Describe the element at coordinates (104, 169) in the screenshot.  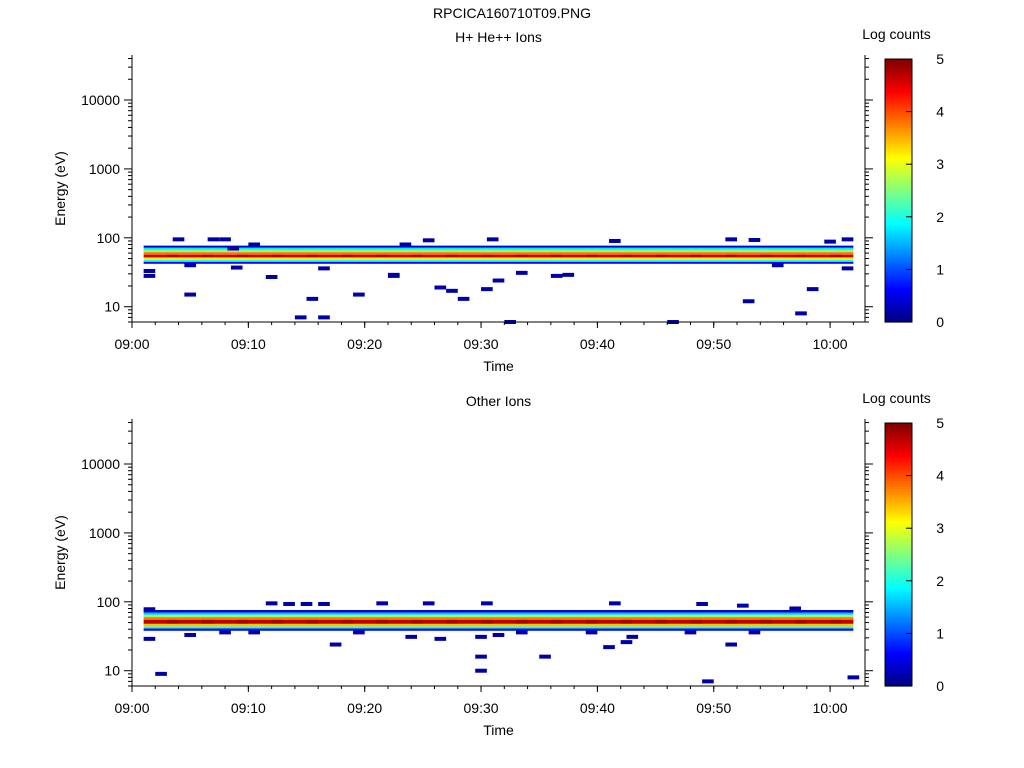
I see `y-tick-label: 1000` at that location.